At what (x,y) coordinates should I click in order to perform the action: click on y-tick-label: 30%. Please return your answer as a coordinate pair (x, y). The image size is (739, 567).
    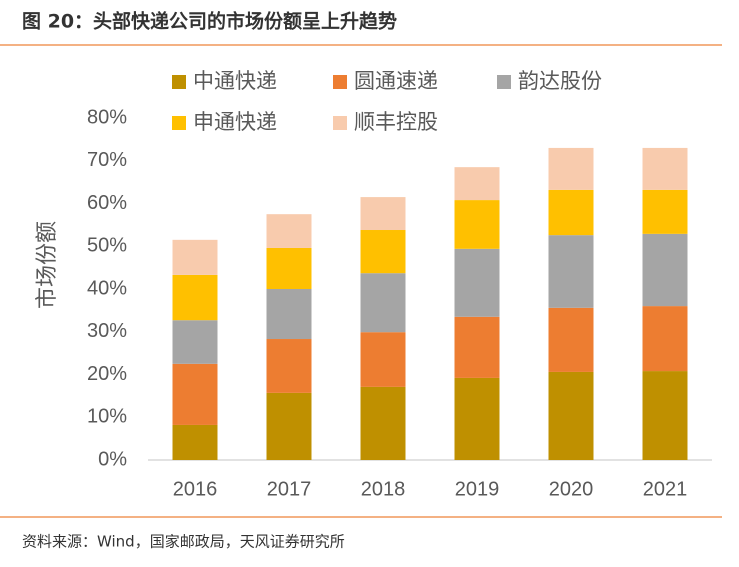
    Looking at the image, I should click on (107, 331).